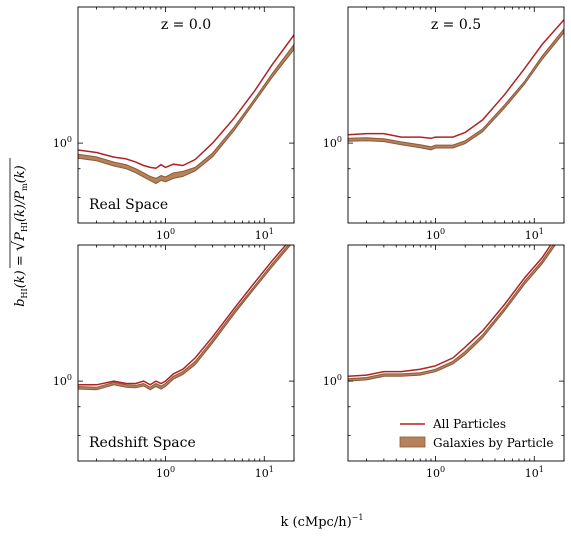  What do you see at coordinates (186, 25) in the screenshot?
I see `panel-title: z = 0.0` at bounding box center [186, 25].